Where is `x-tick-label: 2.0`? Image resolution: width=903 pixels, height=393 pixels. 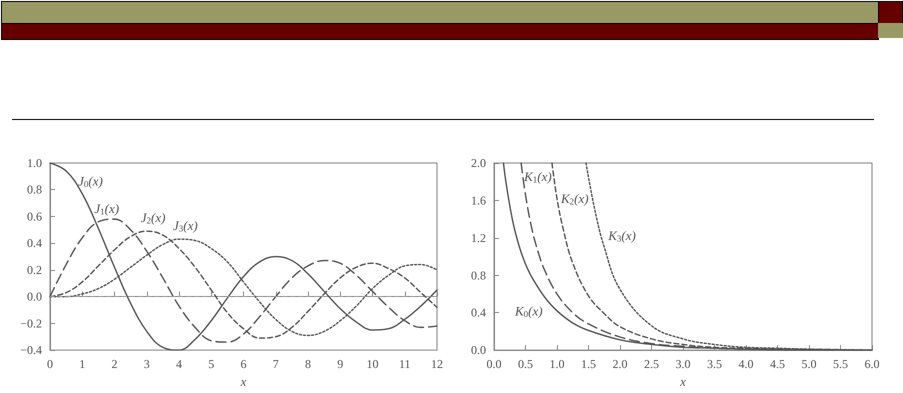 x-tick-label: 2.0 is located at coordinates (620, 364).